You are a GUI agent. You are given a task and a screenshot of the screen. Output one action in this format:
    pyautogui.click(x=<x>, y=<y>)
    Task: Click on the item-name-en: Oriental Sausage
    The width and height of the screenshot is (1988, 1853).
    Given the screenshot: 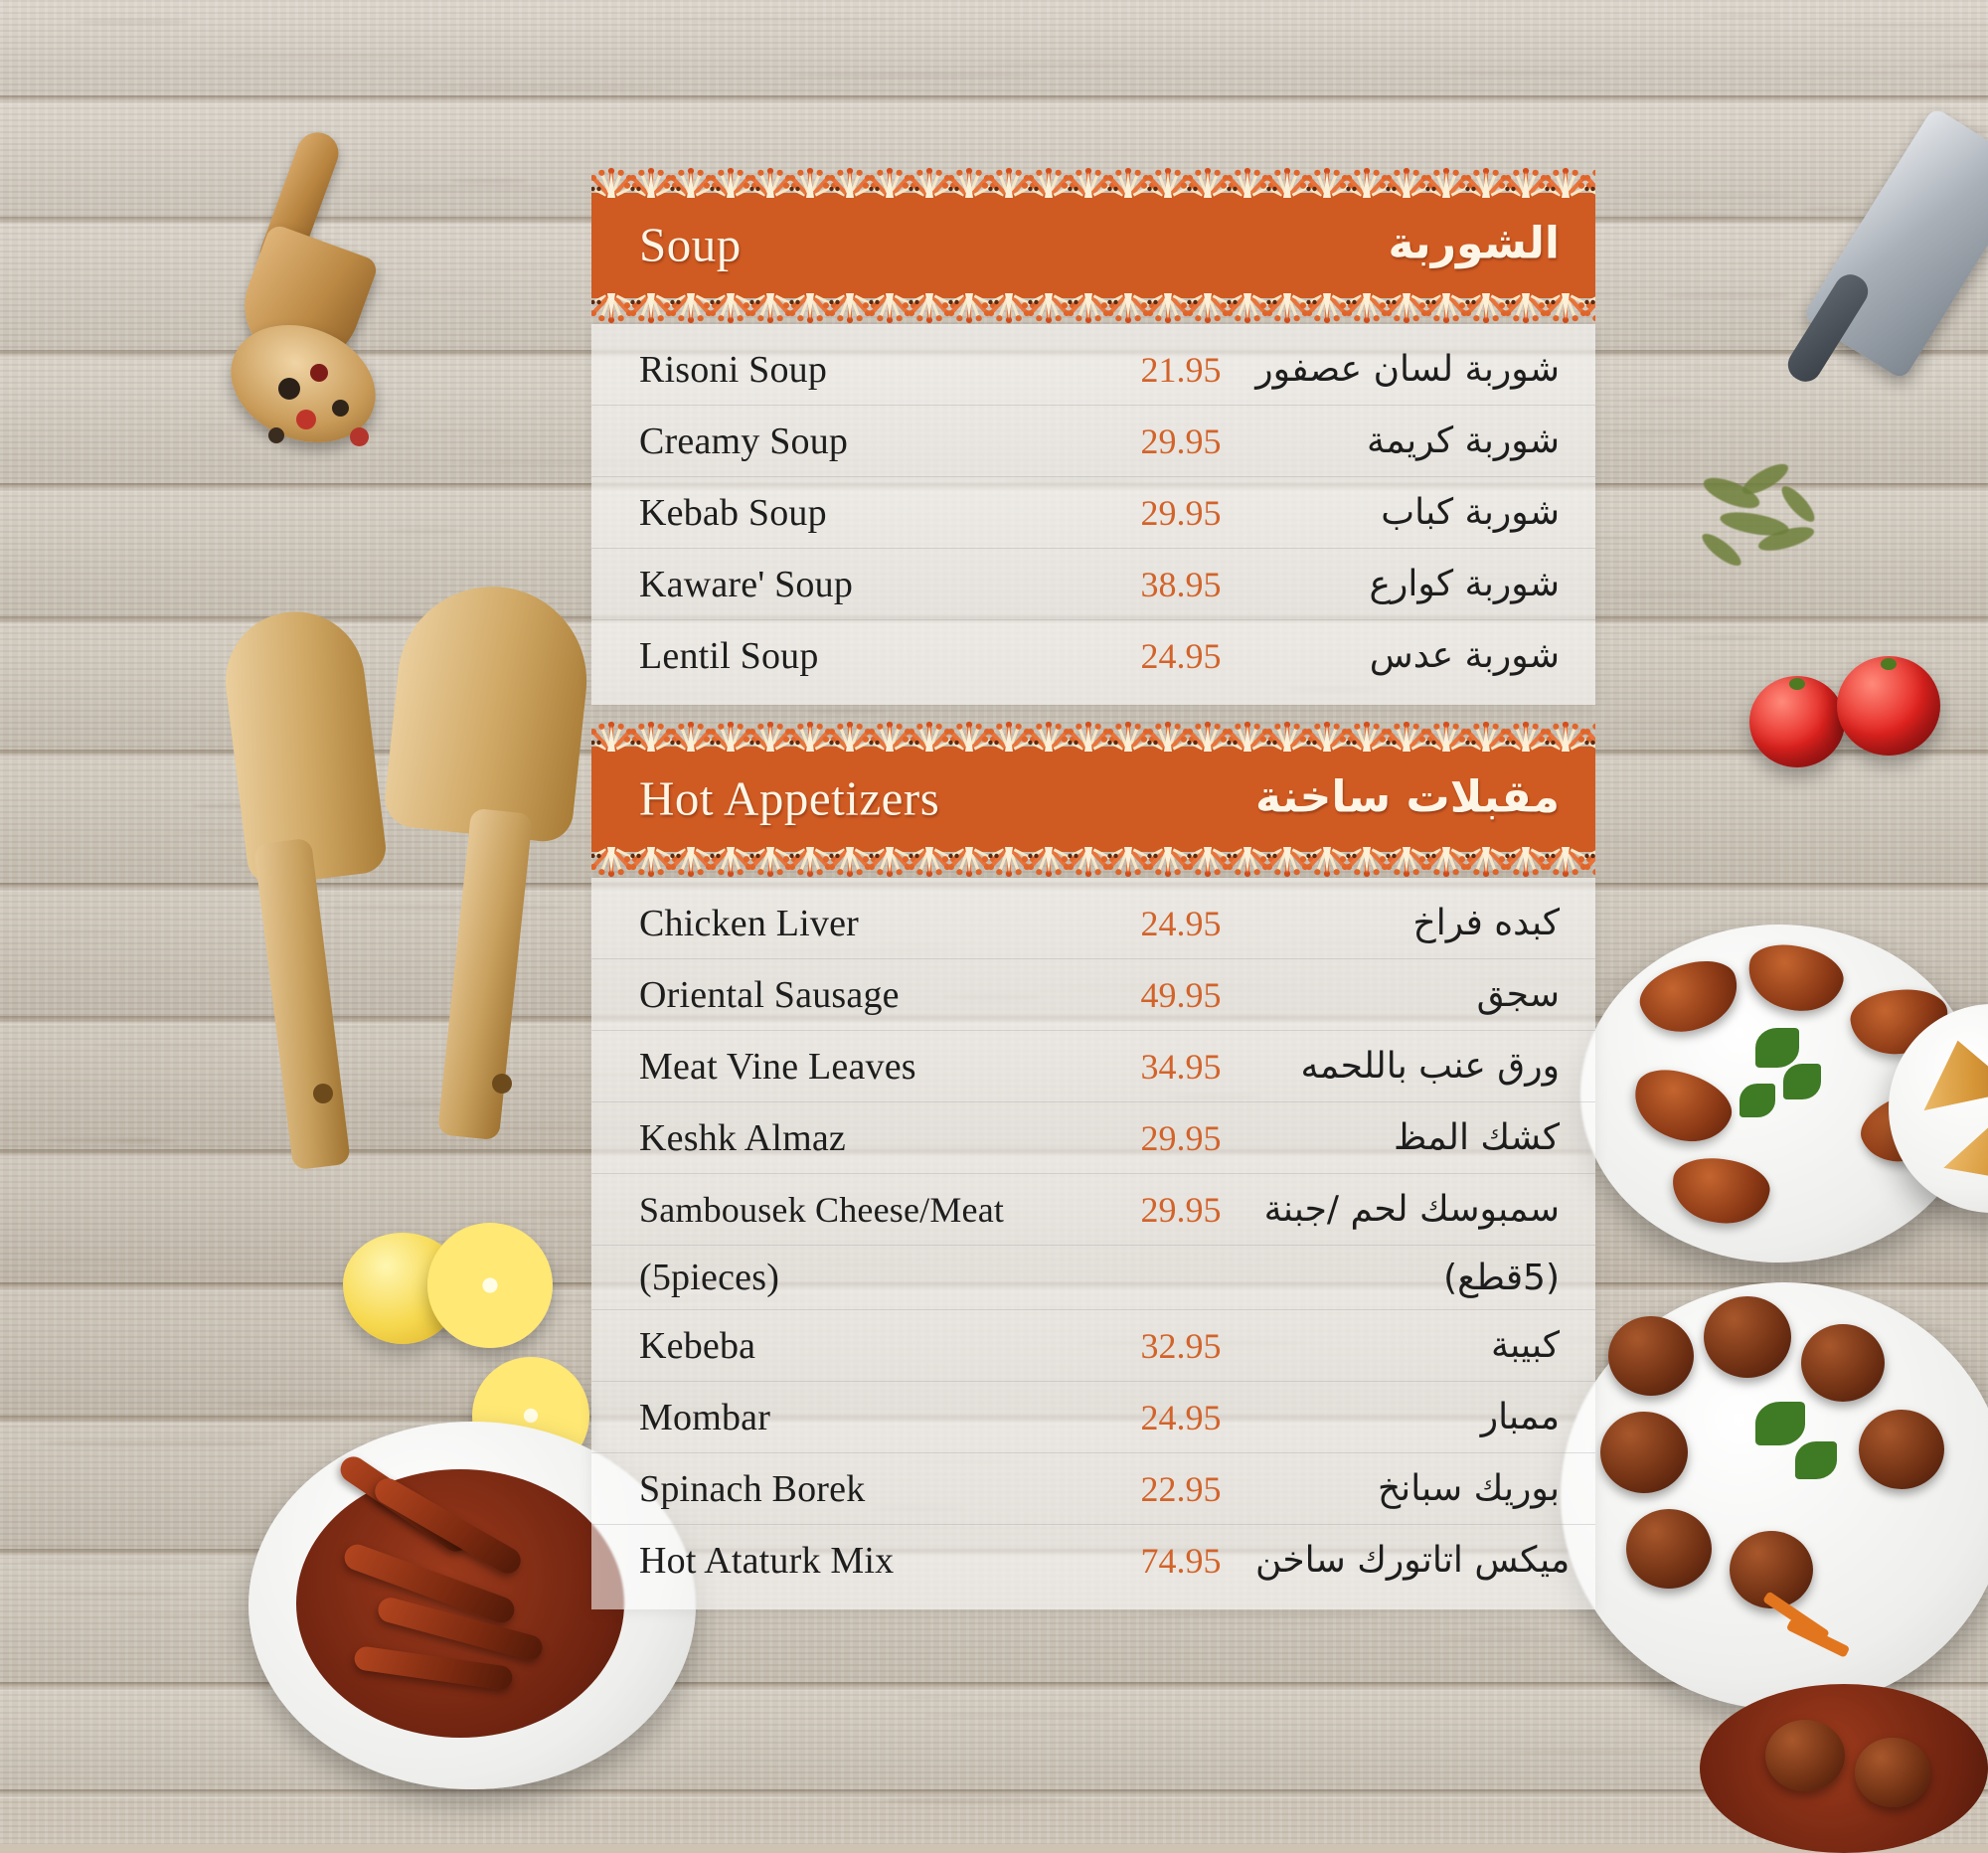 What is the action you would take?
    pyautogui.click(x=769, y=995)
    